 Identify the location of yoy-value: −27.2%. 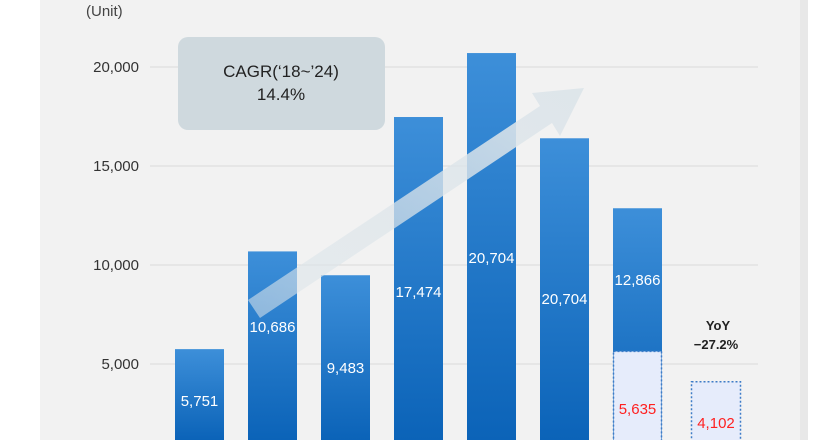
(716, 344).